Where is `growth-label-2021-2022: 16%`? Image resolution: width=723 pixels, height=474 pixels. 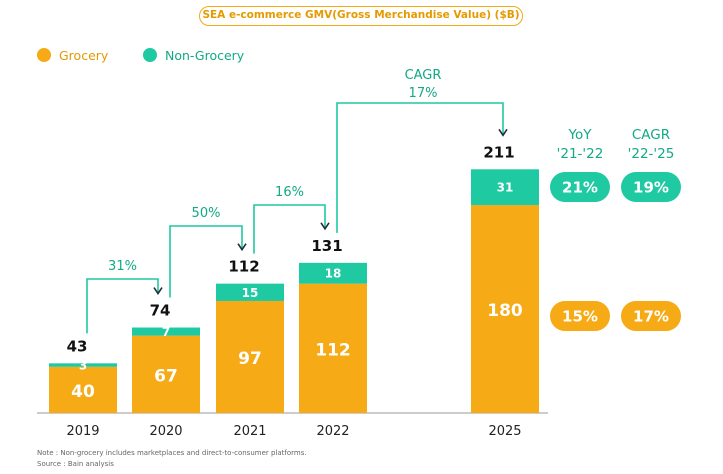 growth-label-2021-2022: 16% is located at coordinates (289, 192).